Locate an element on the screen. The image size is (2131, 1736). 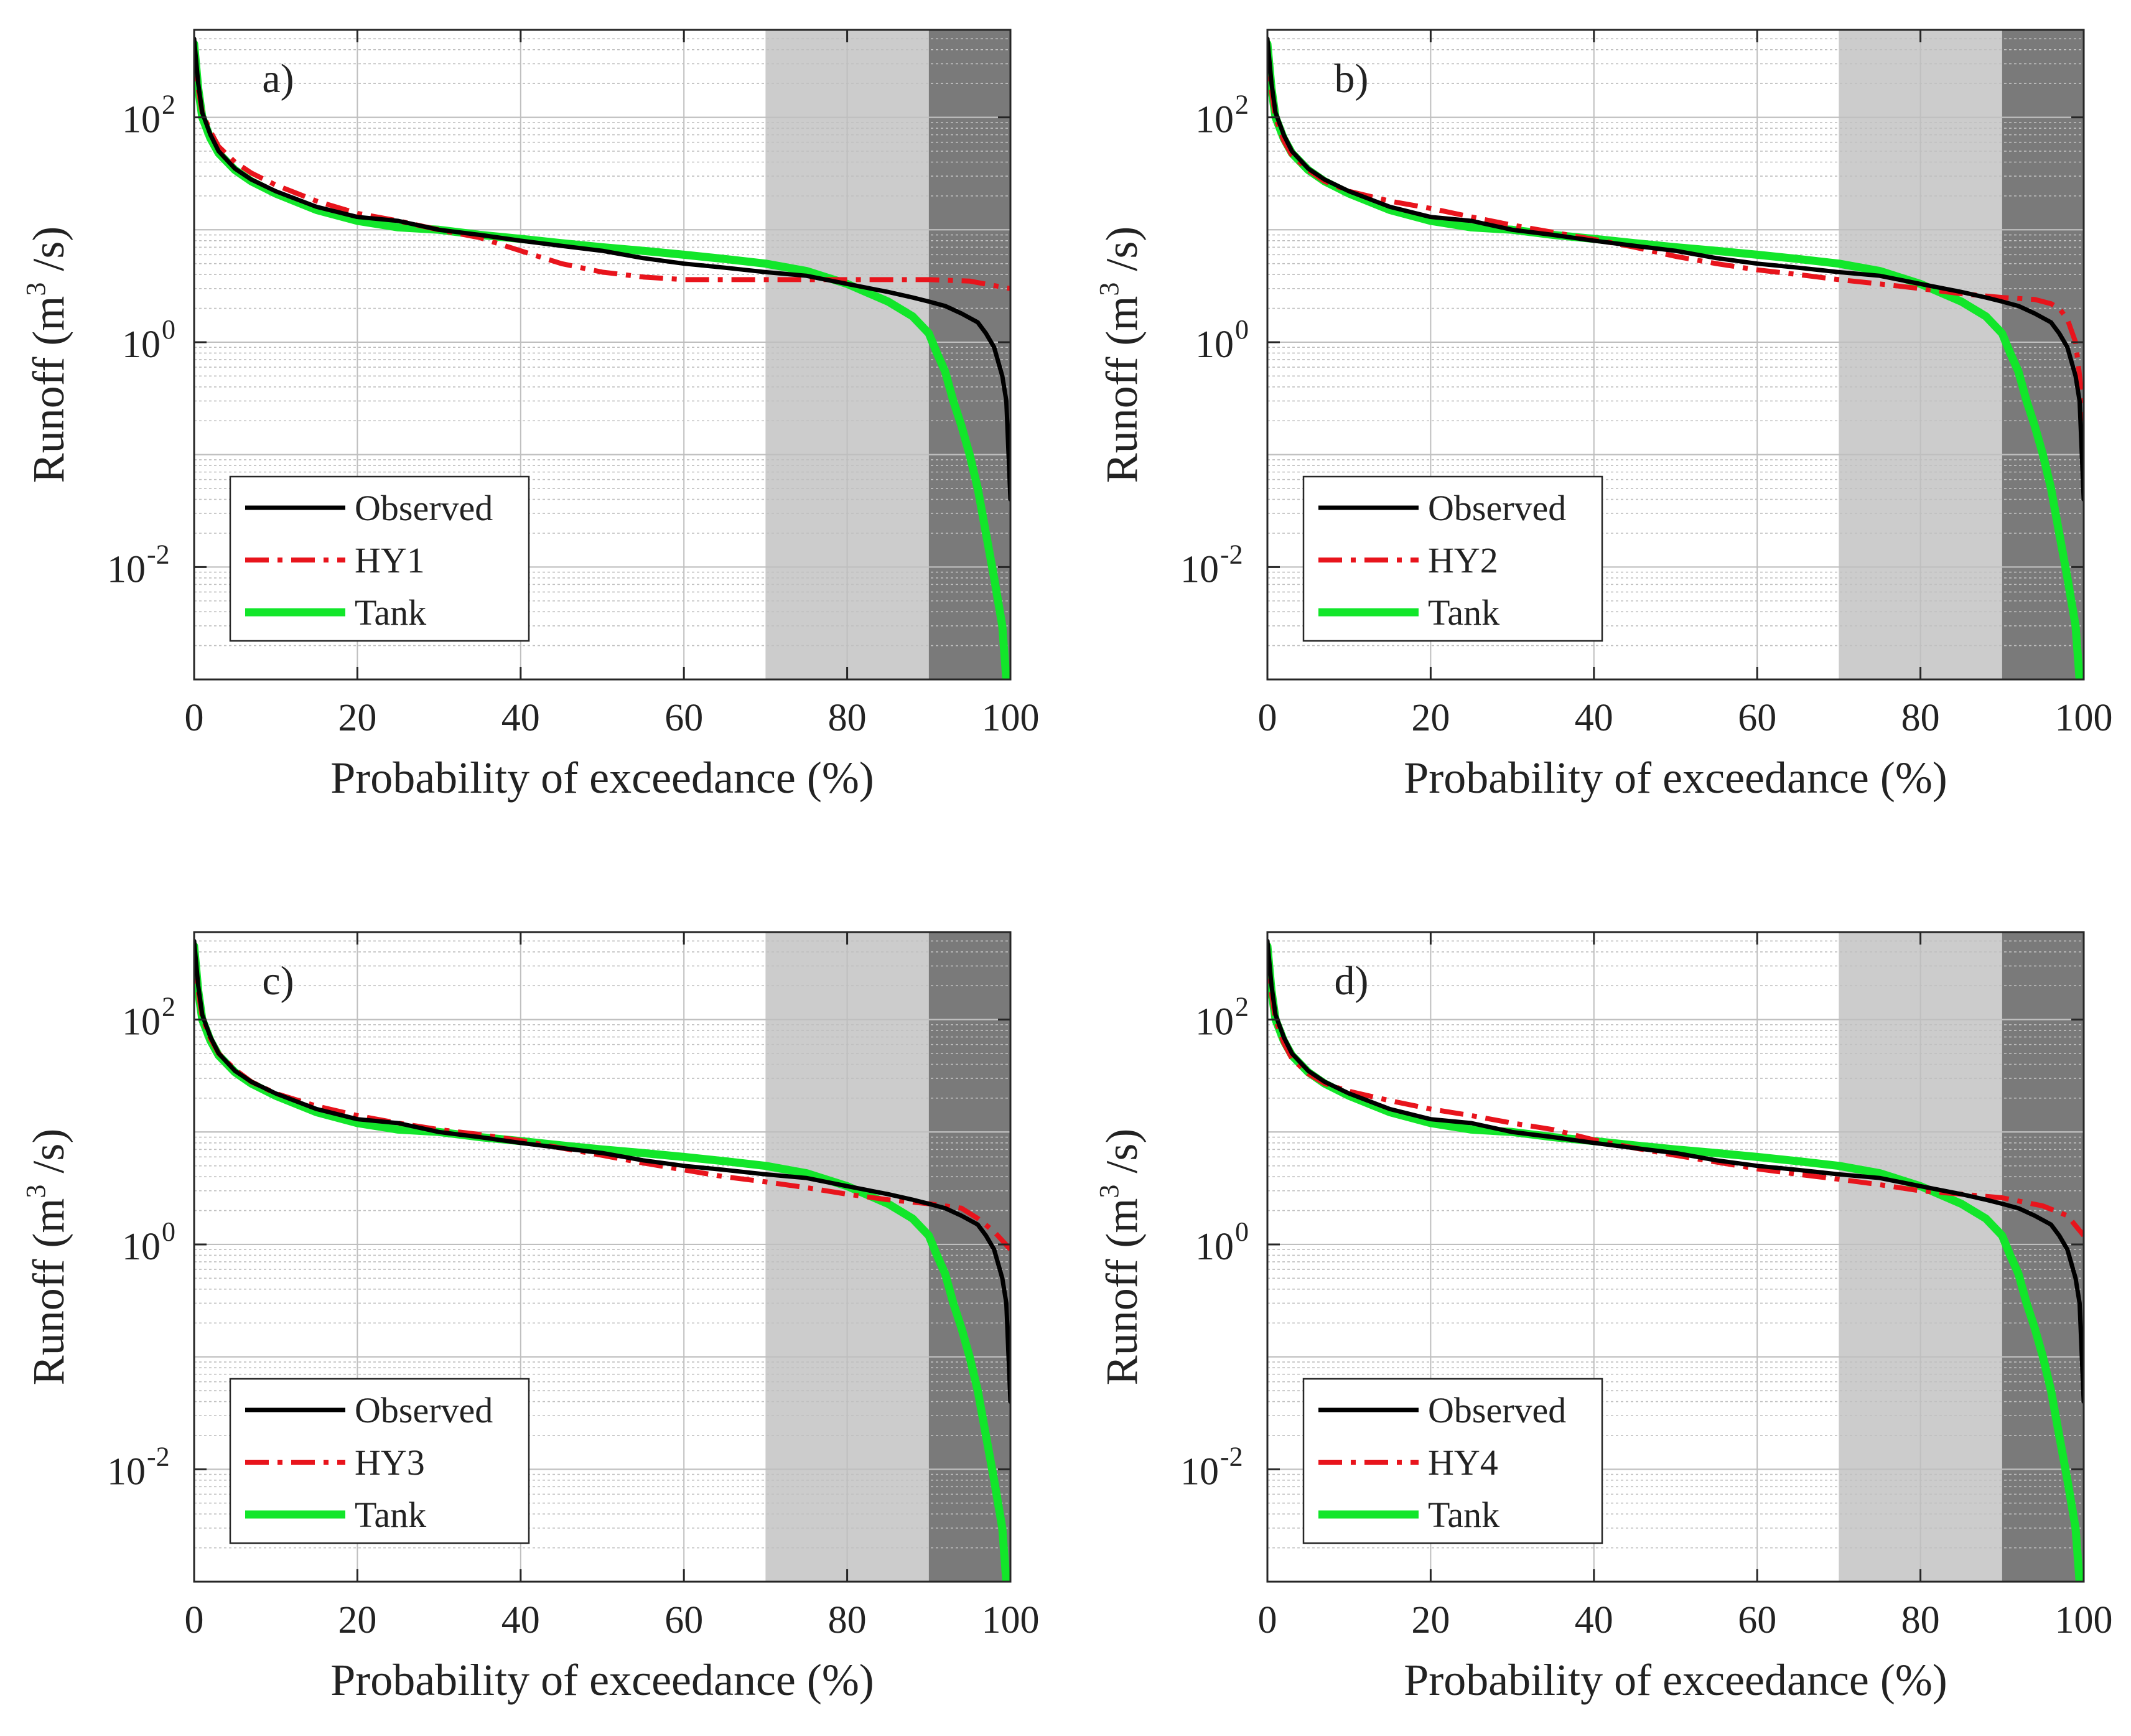
panel-label: c) is located at coordinates (278, 981).